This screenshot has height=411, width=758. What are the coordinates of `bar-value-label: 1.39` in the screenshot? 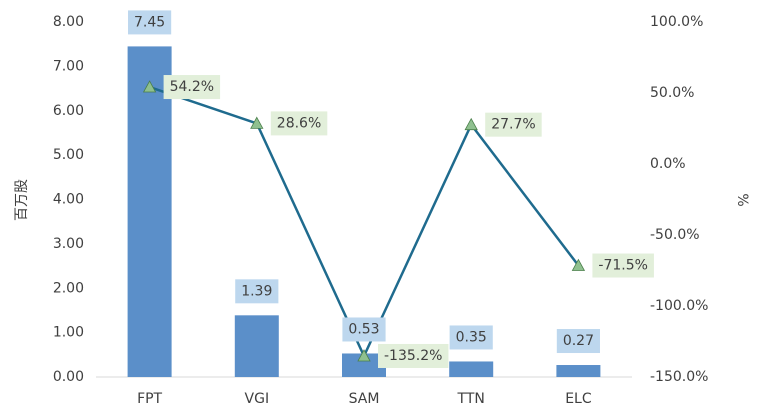 It's located at (256, 291).